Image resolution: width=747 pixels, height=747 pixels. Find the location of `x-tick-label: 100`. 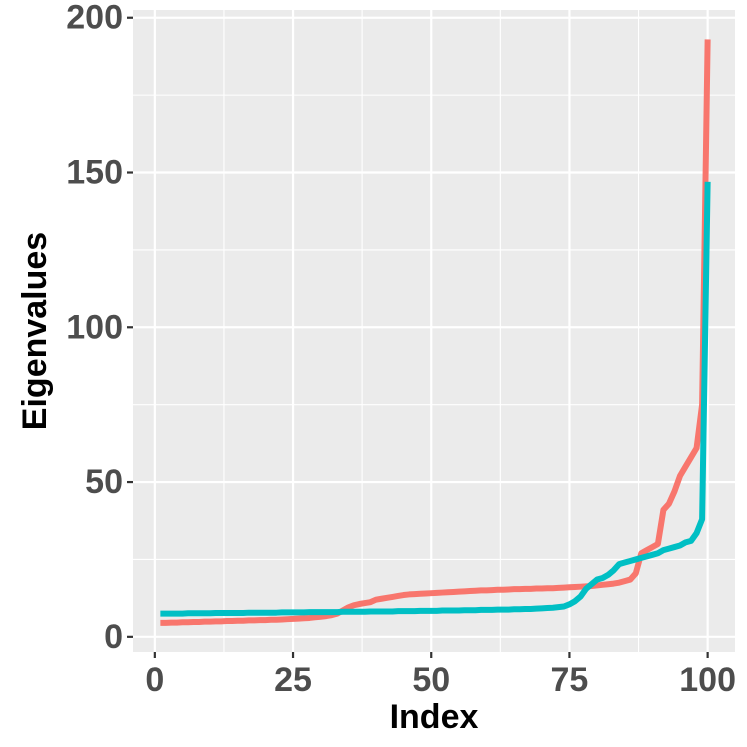

x-tick-label: 100 is located at coordinates (707, 680).